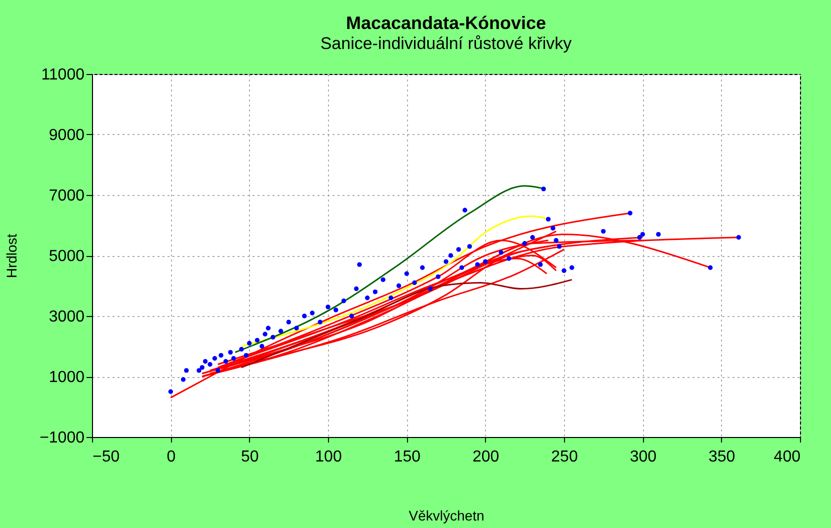 The height and width of the screenshot is (528, 831). I want to click on x-tick-label: 300, so click(643, 457).